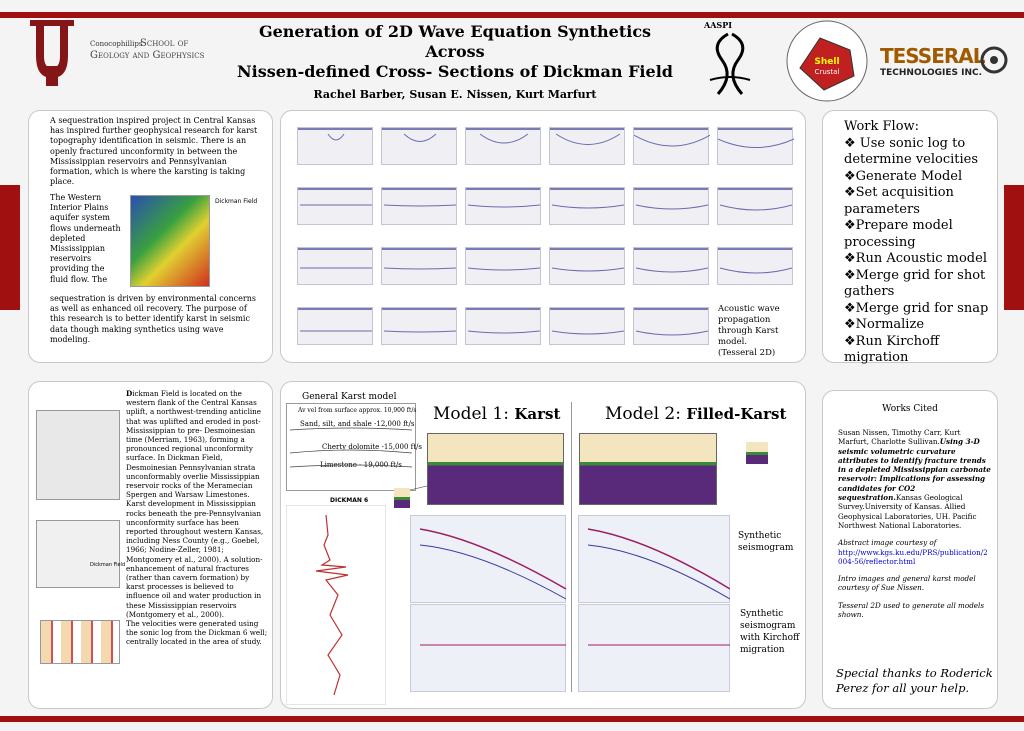  What do you see at coordinates (915, 283) in the screenshot?
I see `workflow-item: ❖Merge grid for shot gathers` at bounding box center [915, 283].